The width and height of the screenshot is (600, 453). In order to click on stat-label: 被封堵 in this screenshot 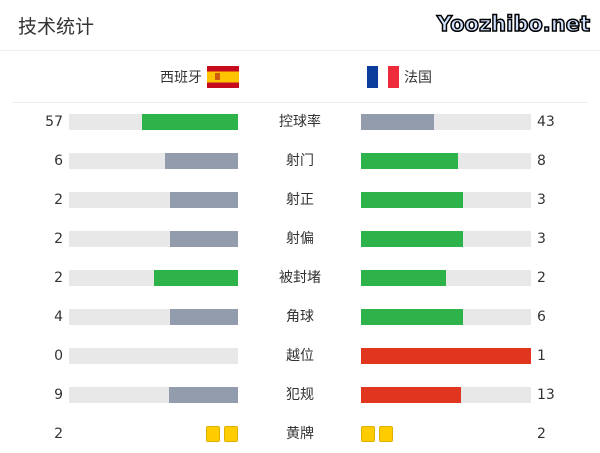, I will do `click(300, 278)`.